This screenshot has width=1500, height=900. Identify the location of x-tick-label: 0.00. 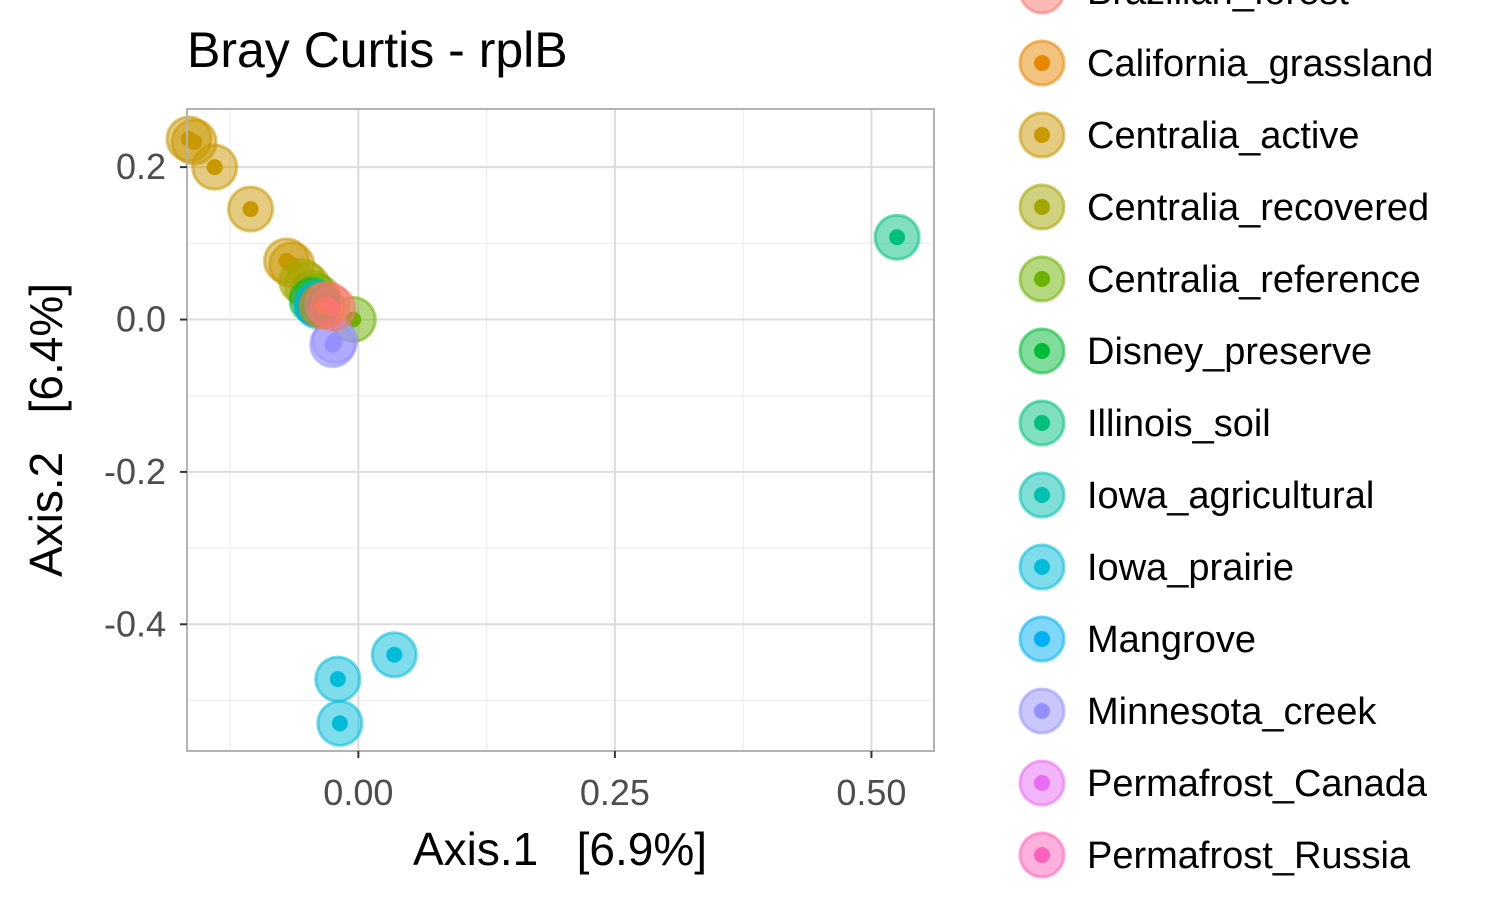
(358, 792).